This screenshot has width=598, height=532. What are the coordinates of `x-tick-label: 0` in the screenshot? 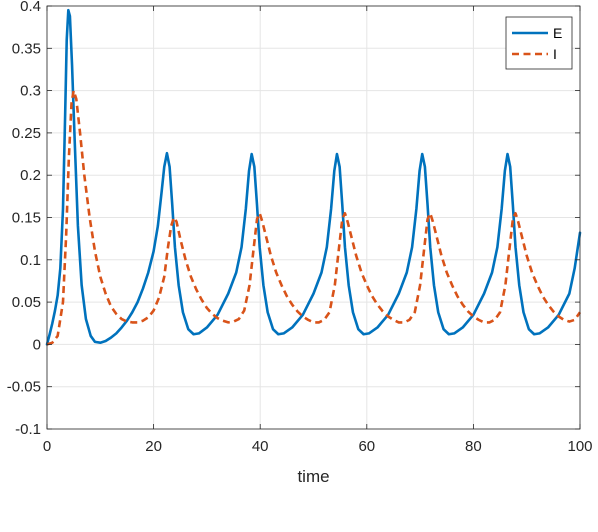 It's located at (47, 446).